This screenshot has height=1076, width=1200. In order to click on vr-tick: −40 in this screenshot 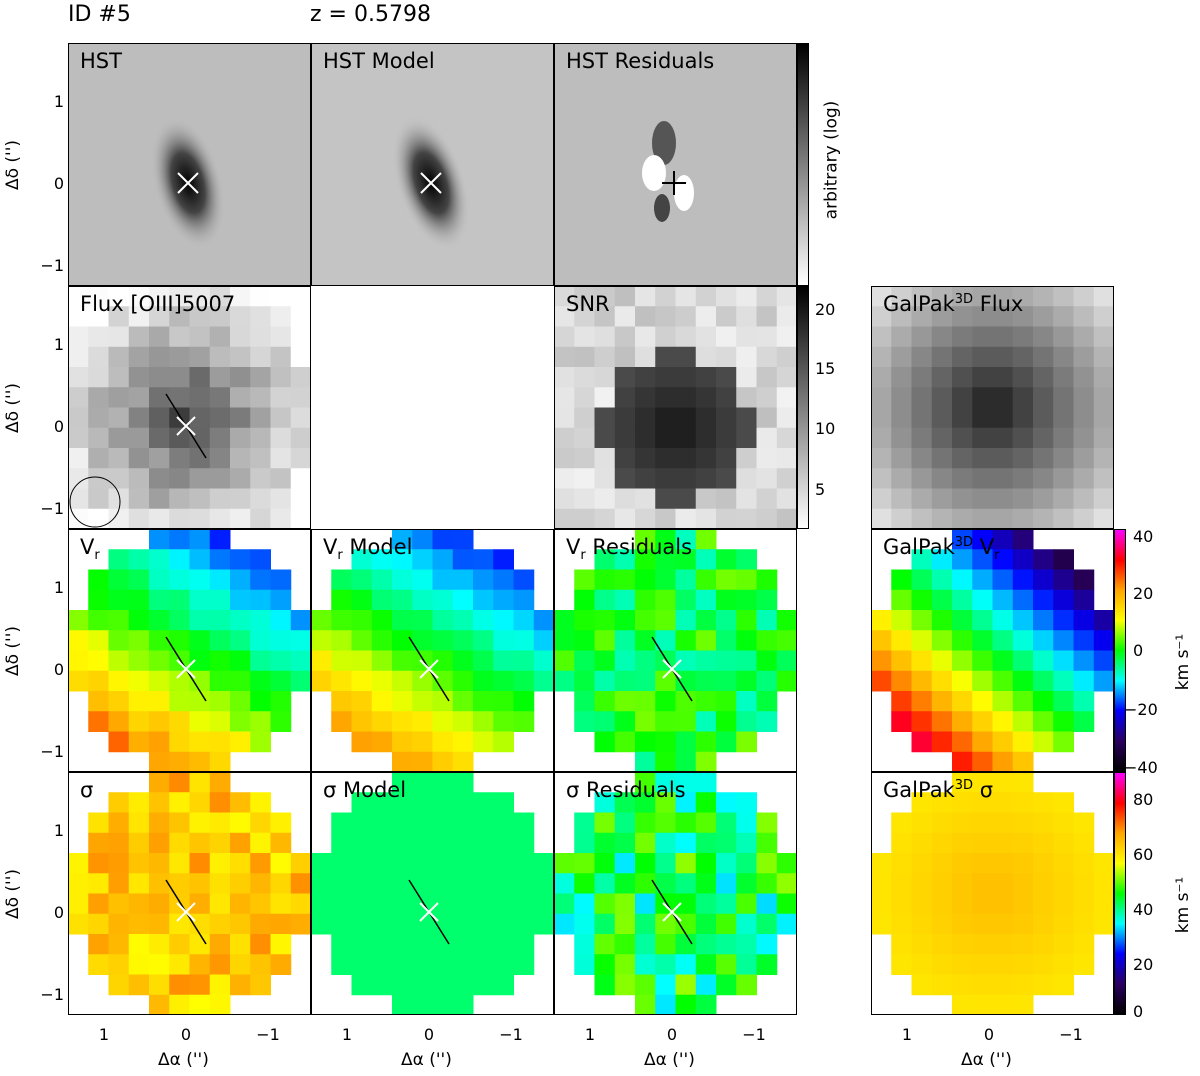, I will do `click(1141, 767)`.